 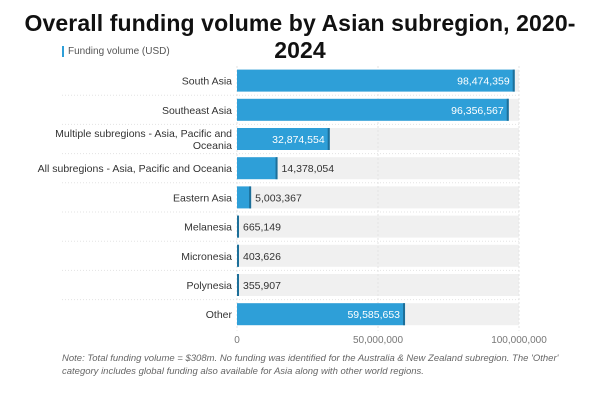 I want to click on category-label: South Asia, so click(x=207, y=82).